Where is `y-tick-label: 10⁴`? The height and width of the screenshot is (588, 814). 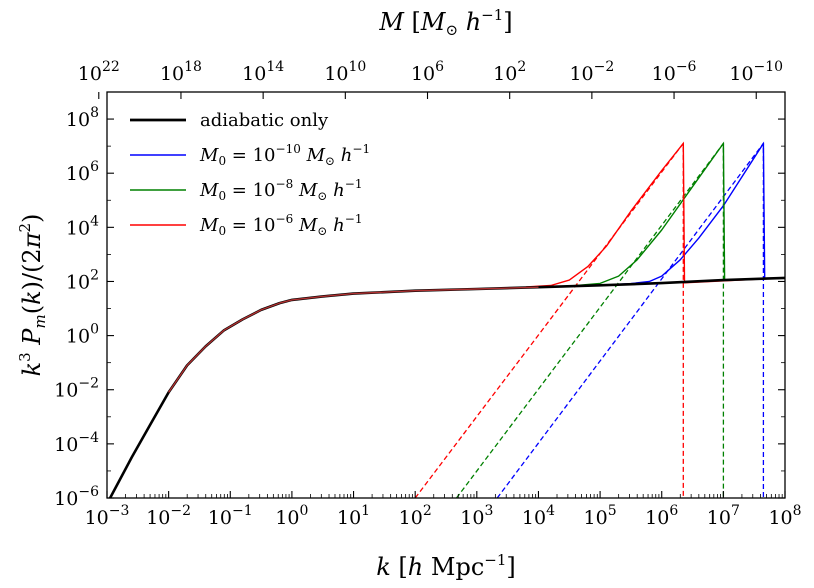
y-tick-label: 10⁴ is located at coordinates (82, 226).